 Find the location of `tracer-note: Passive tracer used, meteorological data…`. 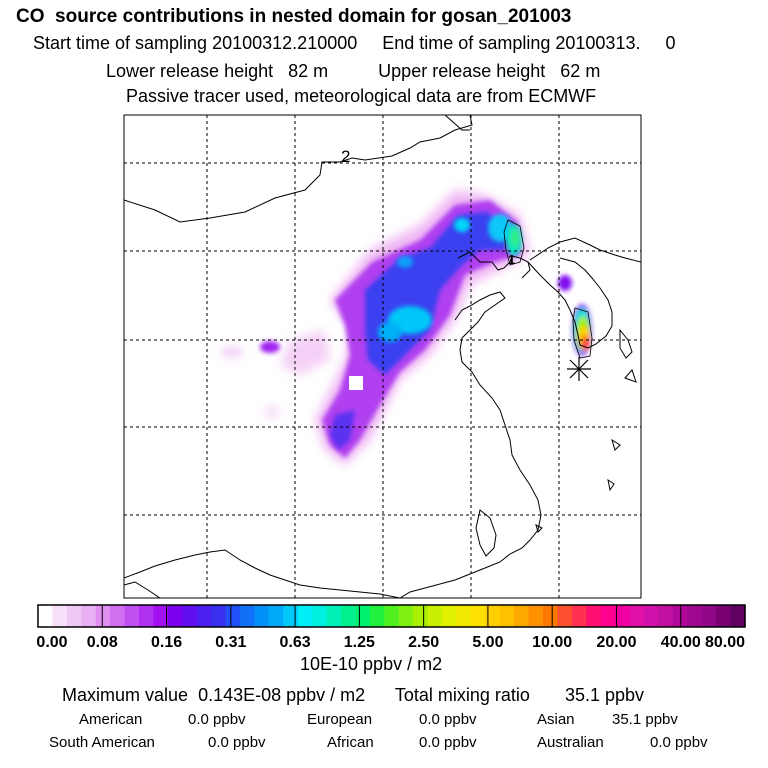

tracer-note: Passive tracer used, meteorological data… is located at coordinates (361, 96).